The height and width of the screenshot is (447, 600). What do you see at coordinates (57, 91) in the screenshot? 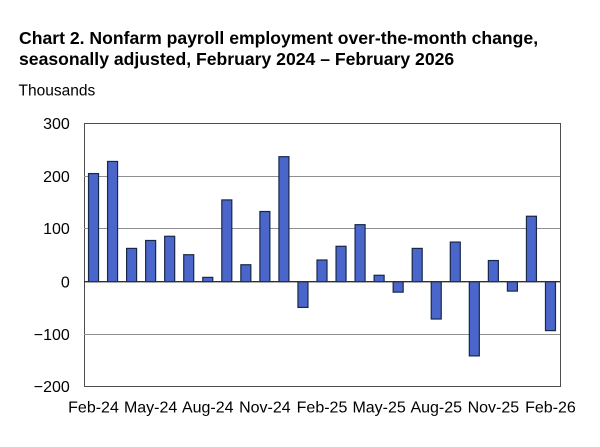
I see `svg-text: Thousands` at bounding box center [57, 91].